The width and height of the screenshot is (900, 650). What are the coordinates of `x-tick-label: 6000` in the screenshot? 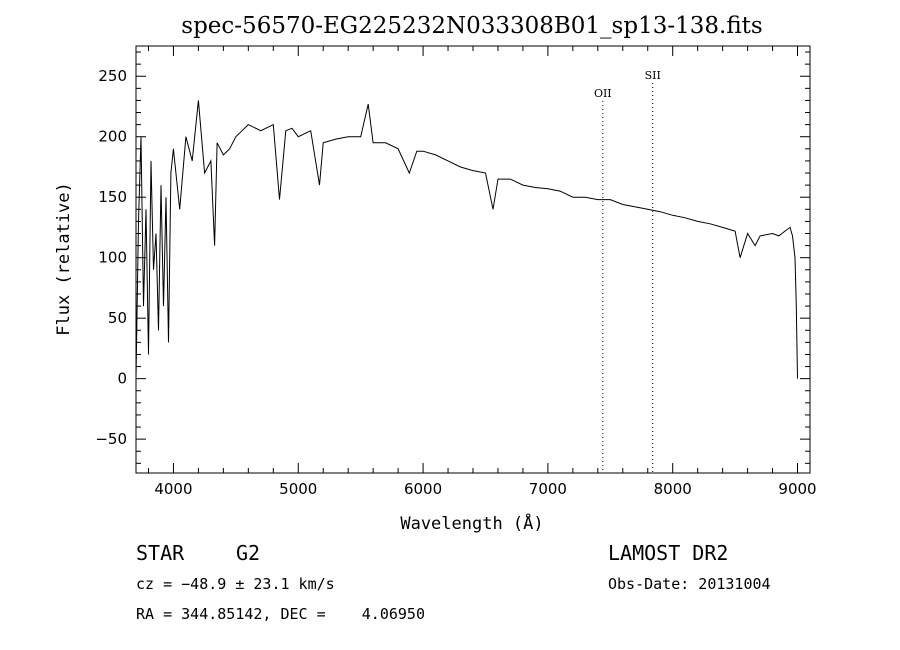 It's located at (423, 489).